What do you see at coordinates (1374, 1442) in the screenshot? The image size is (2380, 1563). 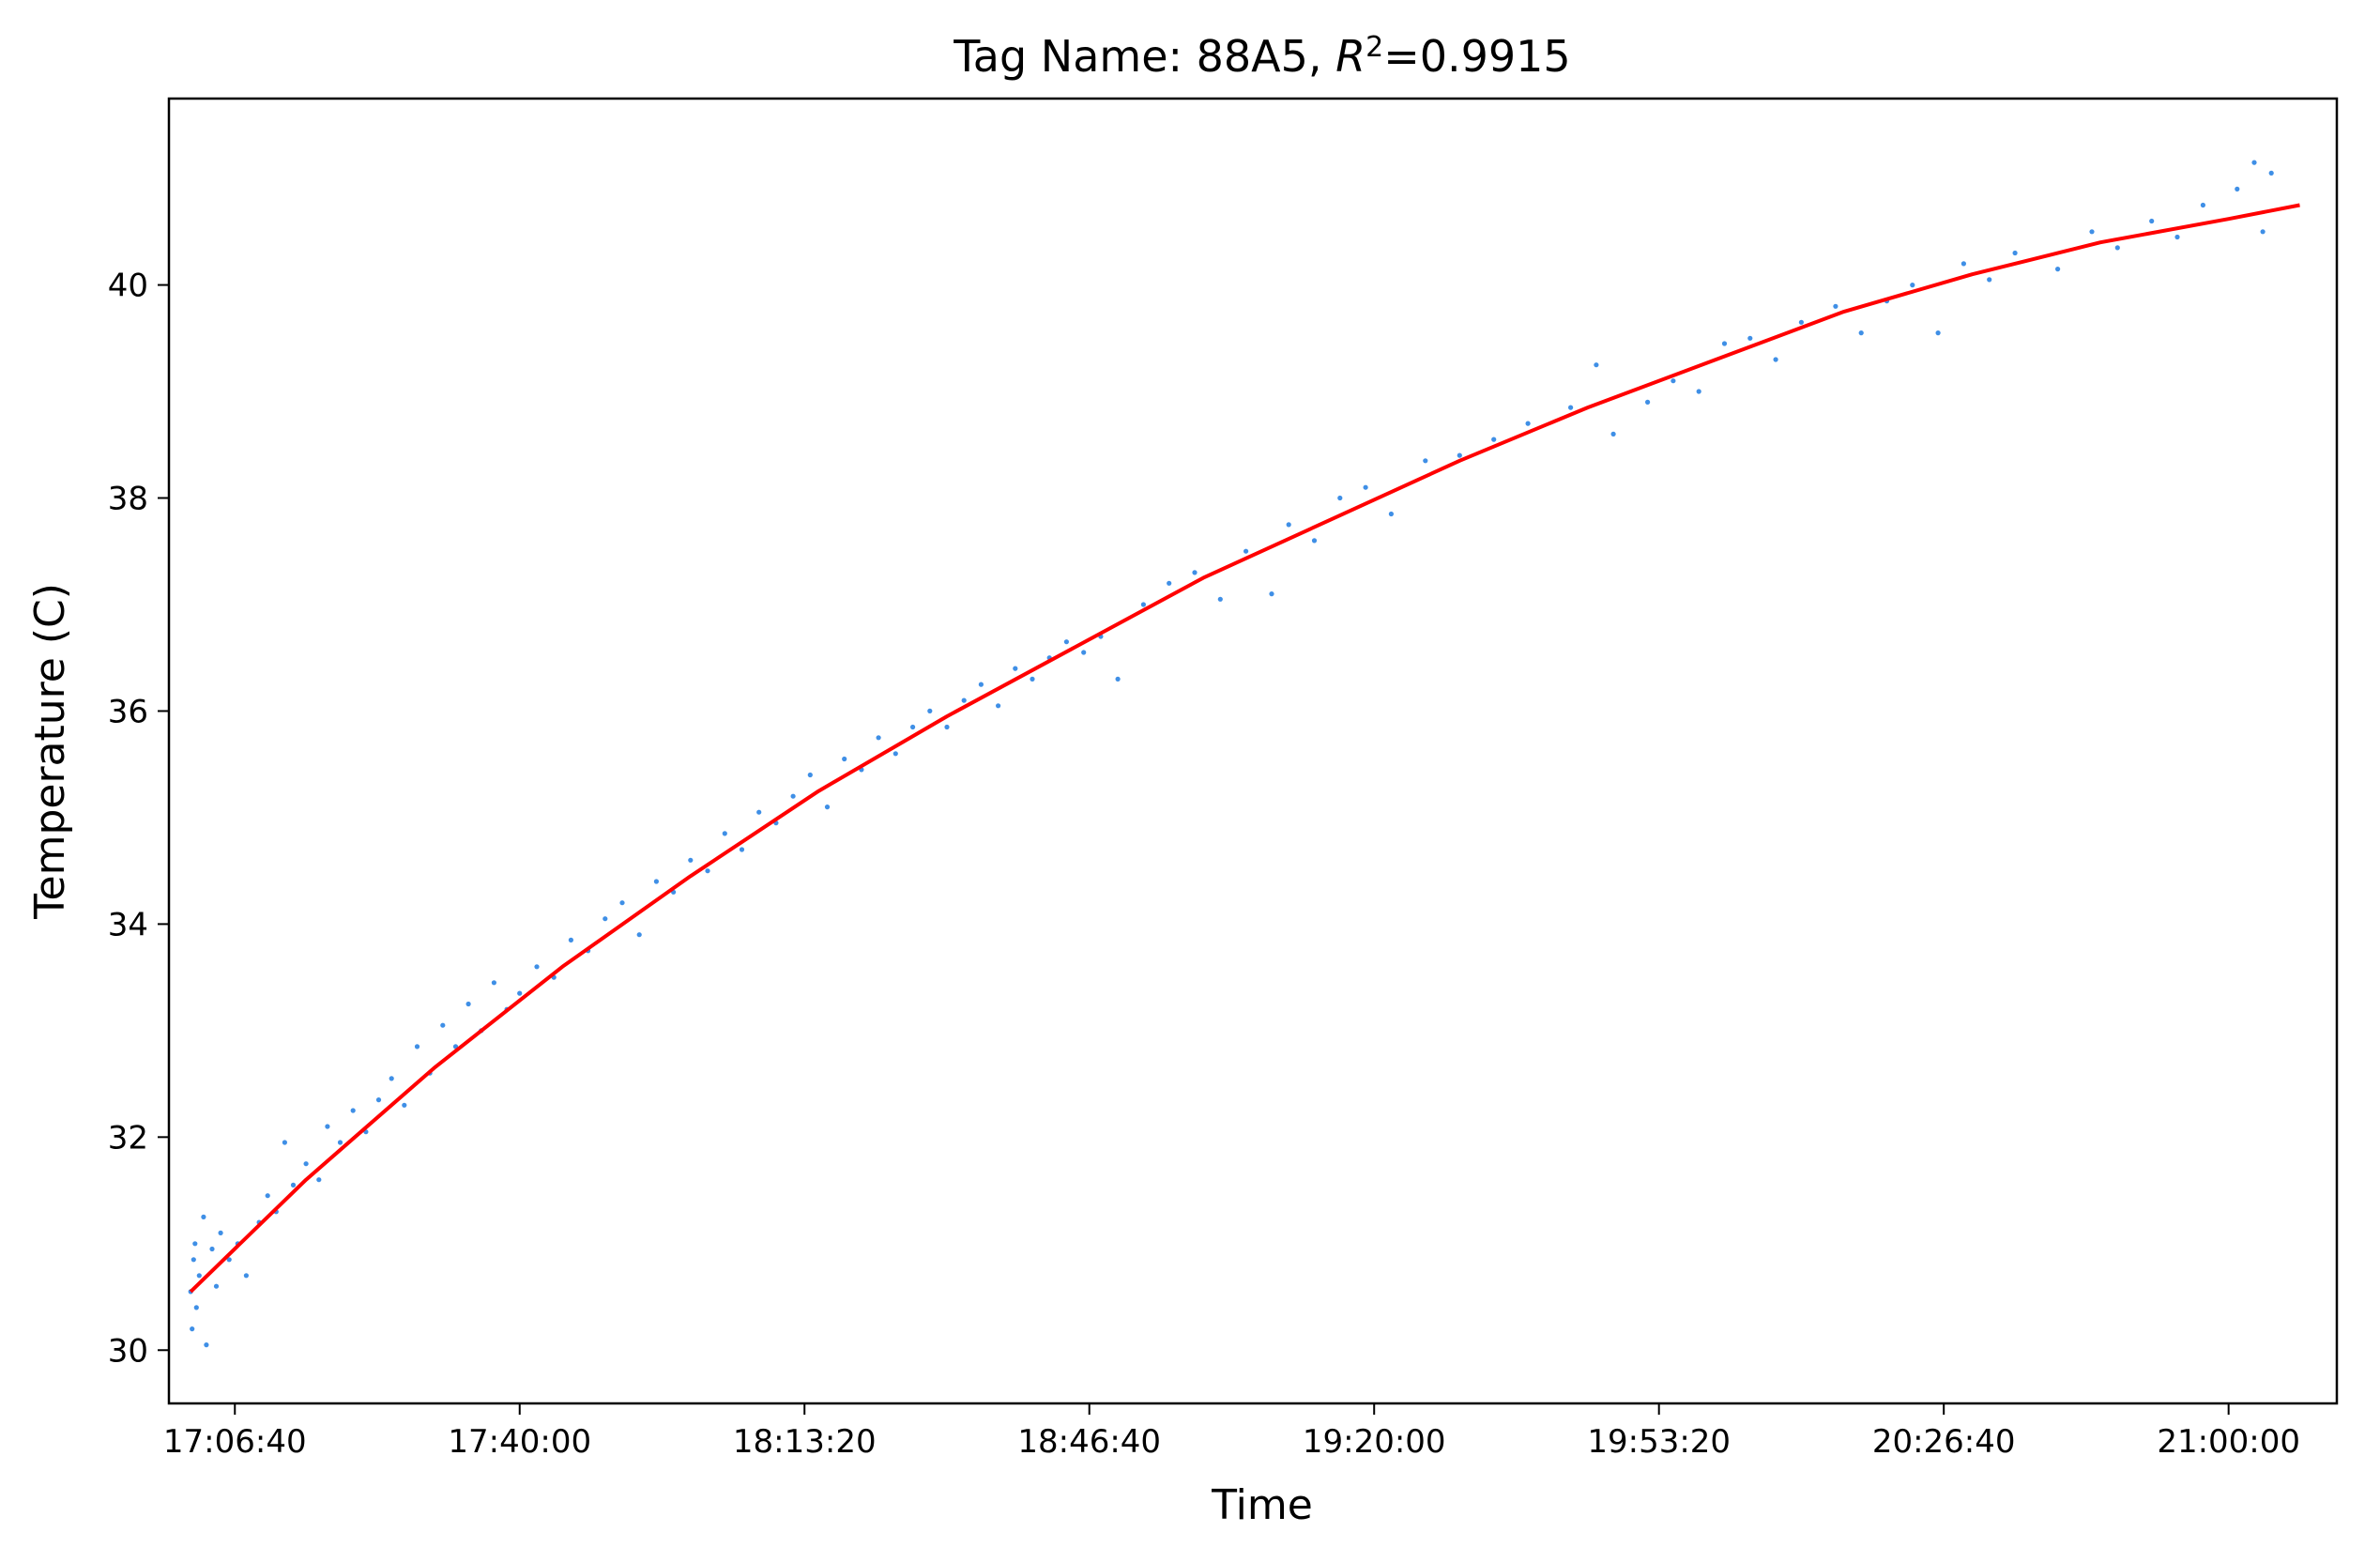 I see `x-tick-label: 19:20:00` at bounding box center [1374, 1442].